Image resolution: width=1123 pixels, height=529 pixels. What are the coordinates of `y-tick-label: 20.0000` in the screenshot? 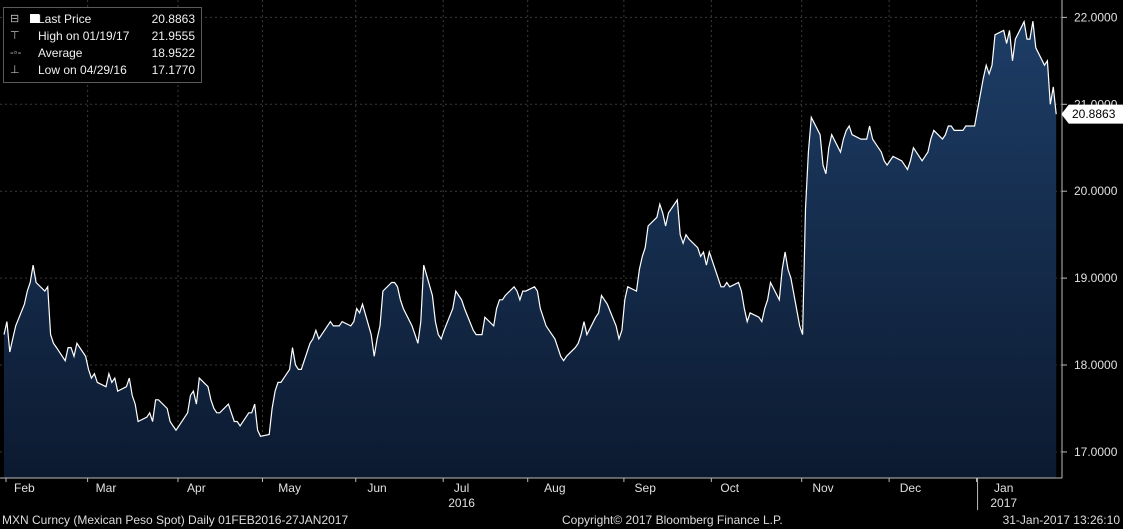 It's located at (1096, 191).